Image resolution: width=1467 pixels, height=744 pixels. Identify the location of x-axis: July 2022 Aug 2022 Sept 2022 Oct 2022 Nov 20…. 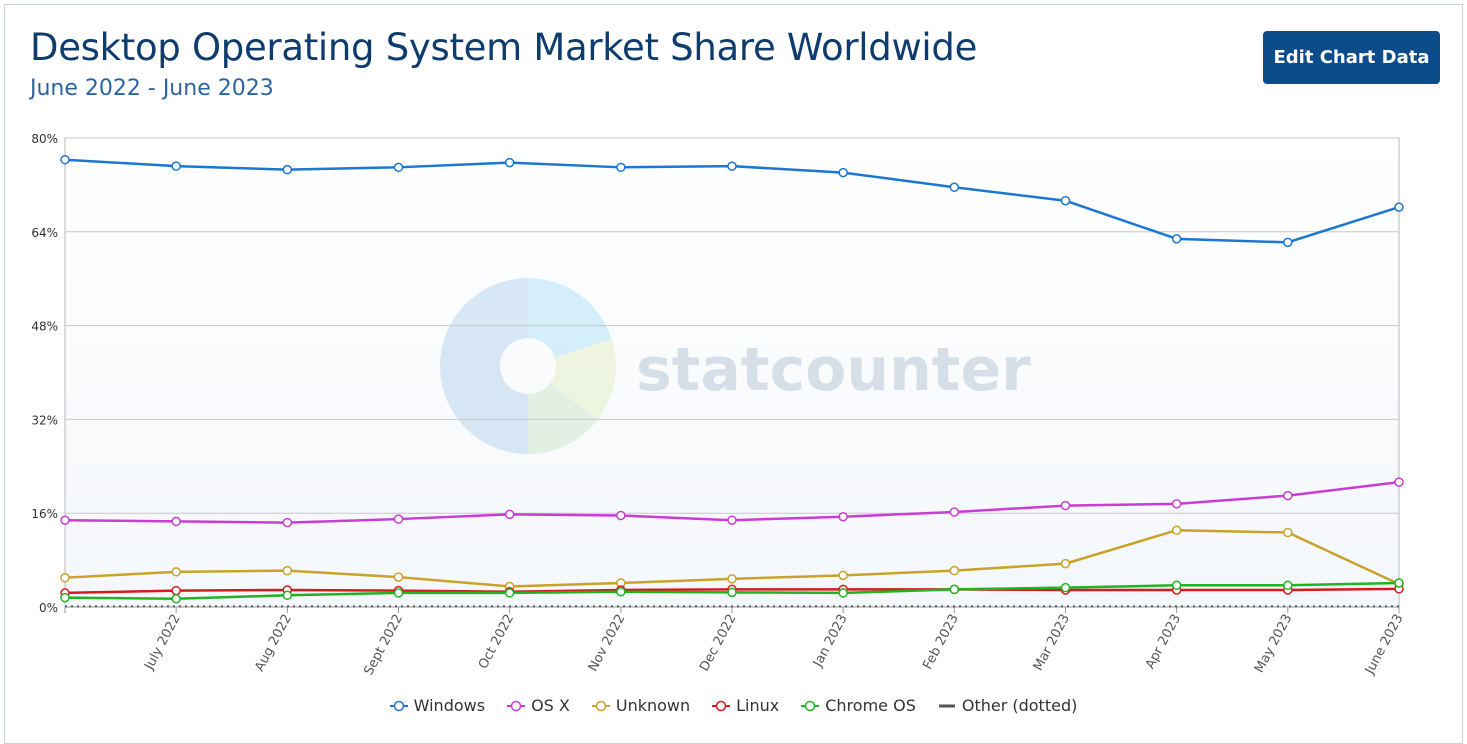
(735, 642).